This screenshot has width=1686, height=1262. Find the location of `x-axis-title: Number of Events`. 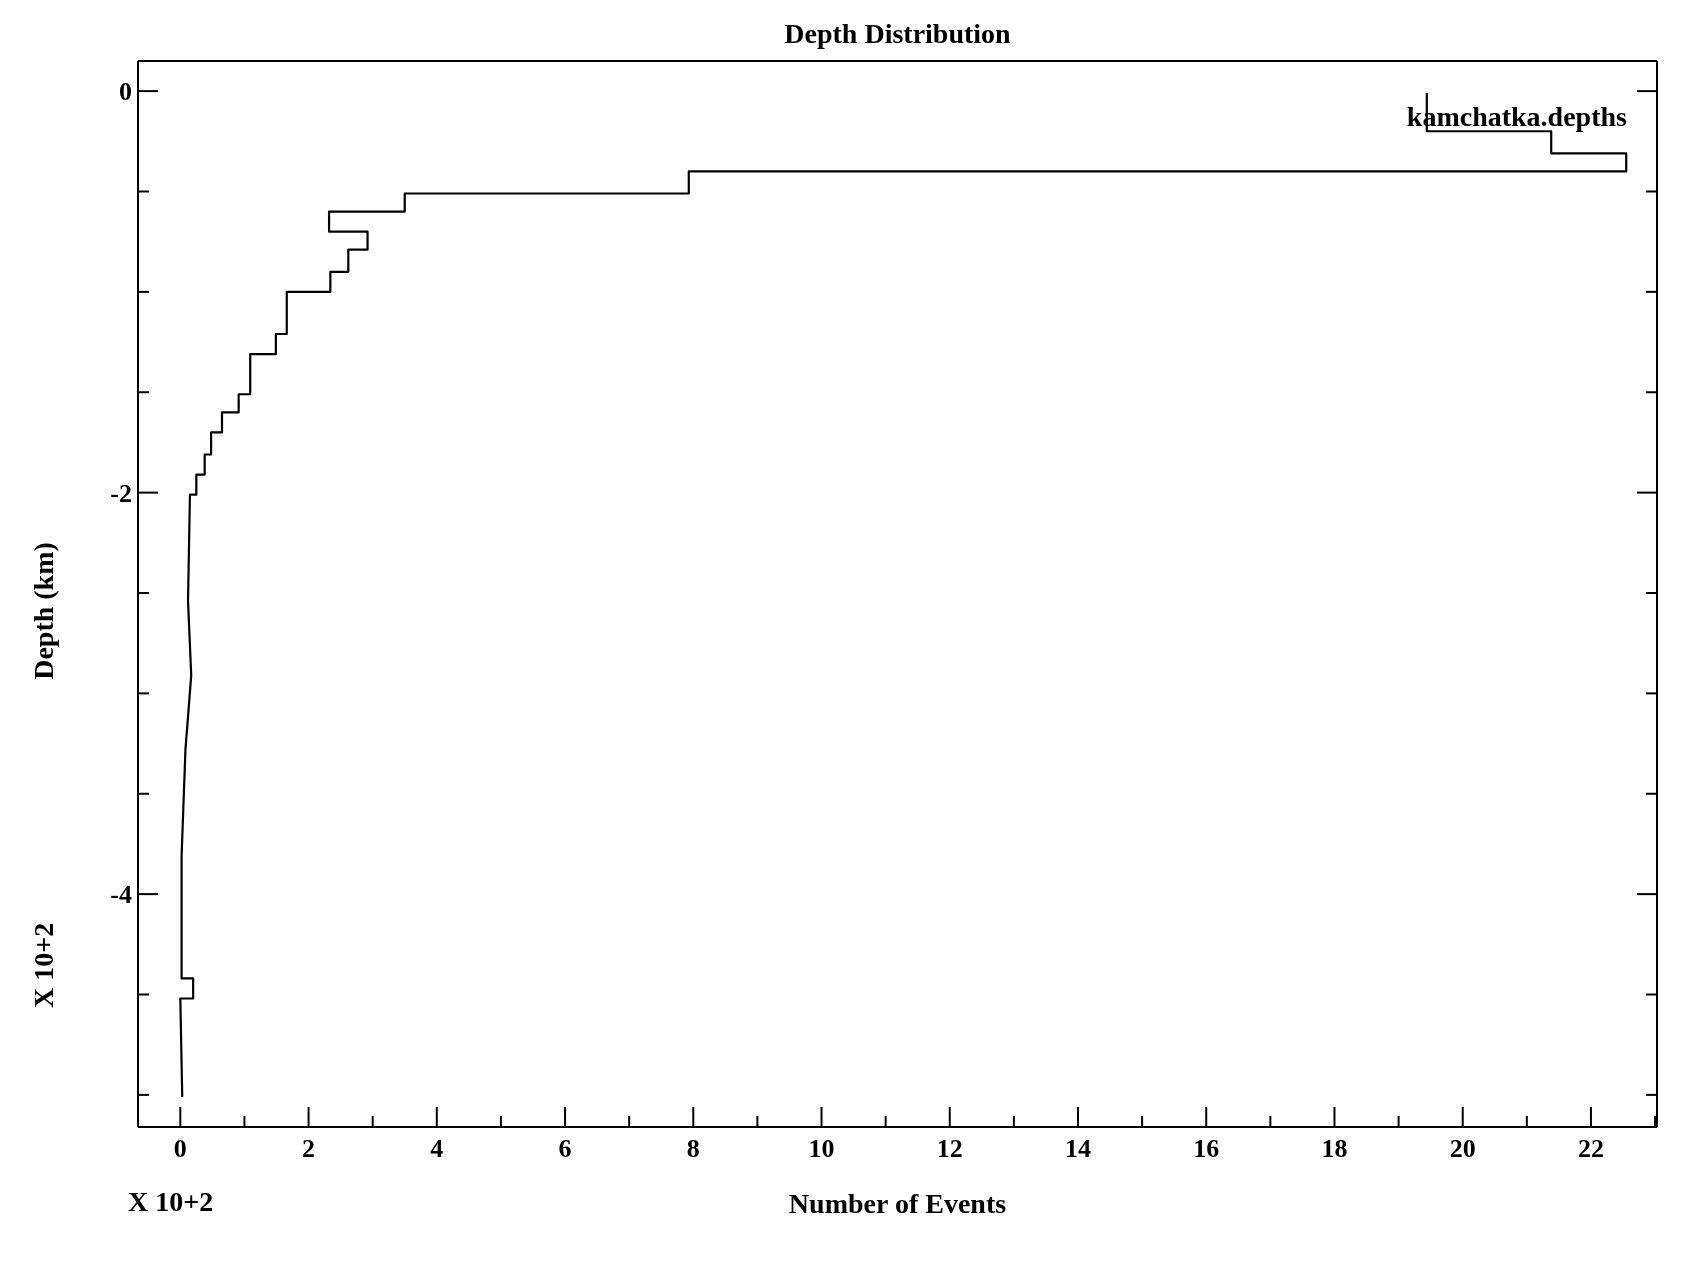

x-axis-title: Number of Events is located at coordinates (897, 1204).